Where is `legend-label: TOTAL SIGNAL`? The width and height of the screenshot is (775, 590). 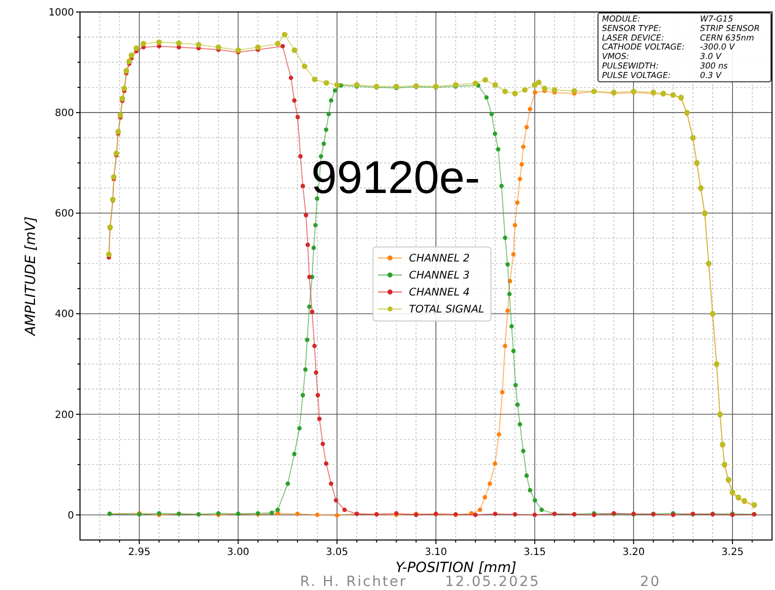
legend-label: TOTAL SIGNAL is located at coordinates (446, 310).